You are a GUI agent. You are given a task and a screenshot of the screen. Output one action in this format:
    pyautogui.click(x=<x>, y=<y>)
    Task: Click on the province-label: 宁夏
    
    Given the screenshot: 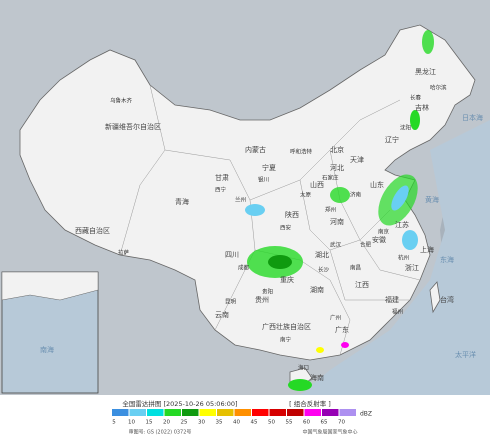 What is the action you would take?
    pyautogui.click(x=269, y=167)
    